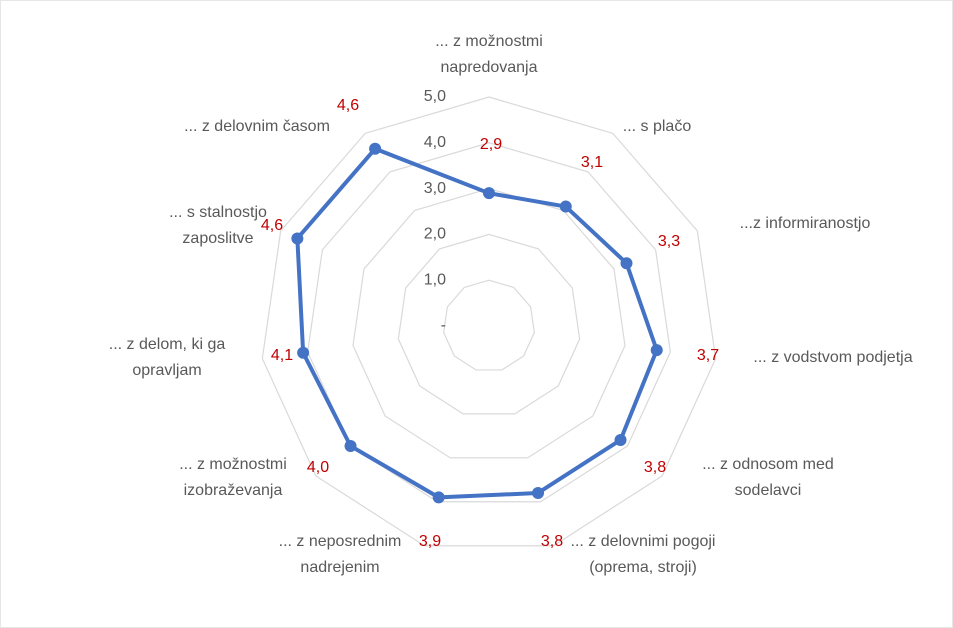 Image resolution: width=953 pixels, height=628 pixels. What do you see at coordinates (435, 279) in the screenshot?
I see `axis-tick-label: 1,0` at bounding box center [435, 279].